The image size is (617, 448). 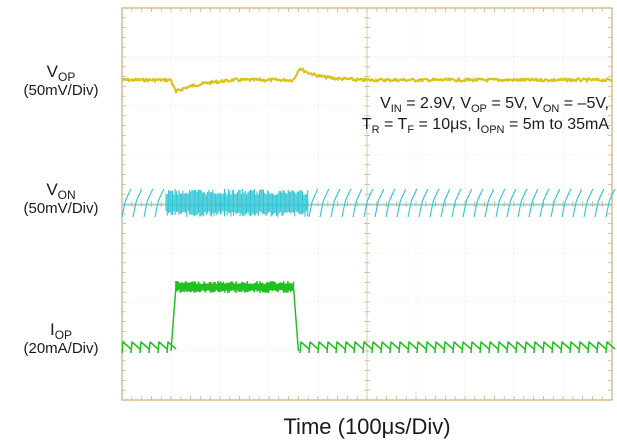 What do you see at coordinates (368, 347) in the screenshot?
I see `iop-trace-low` at bounding box center [368, 347].